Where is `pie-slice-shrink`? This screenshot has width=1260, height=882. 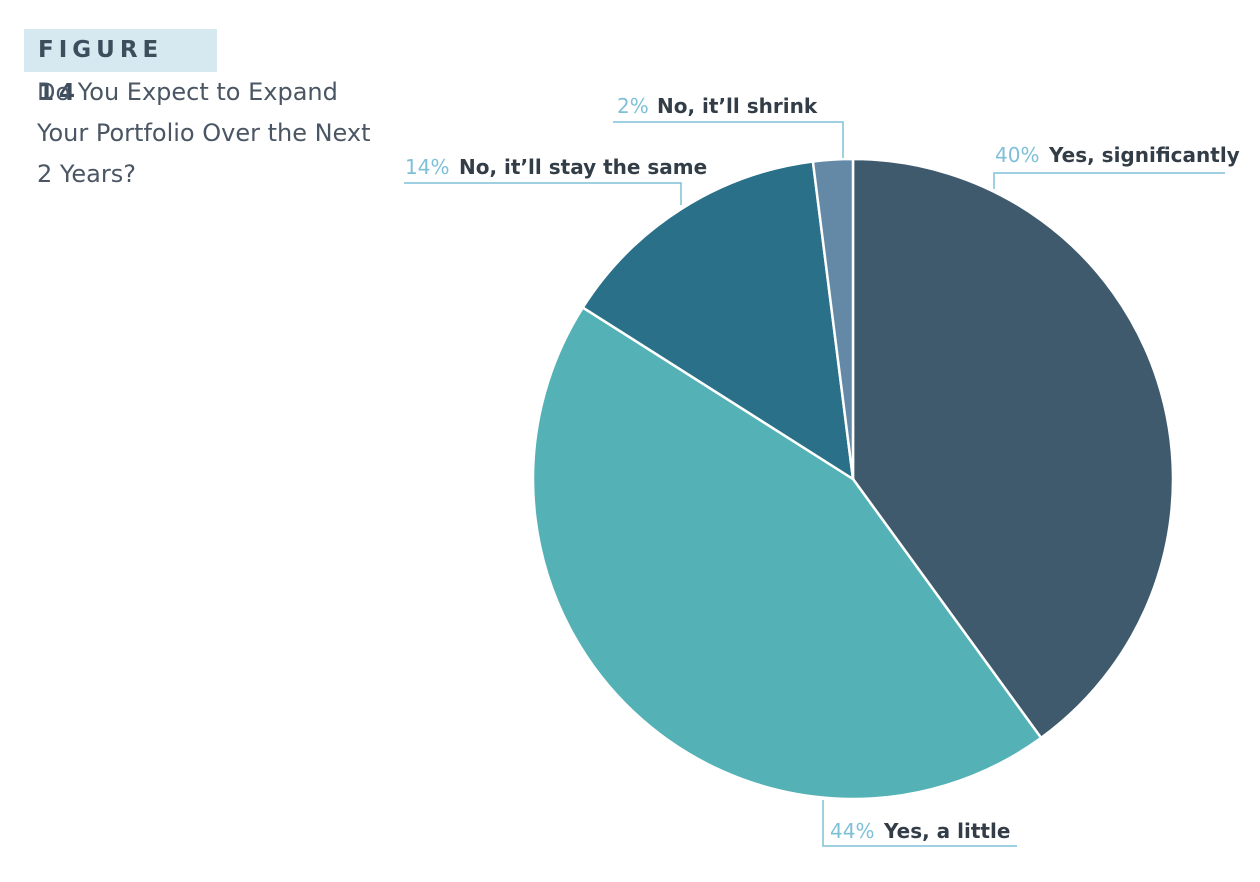
pie-slice-shrink is located at coordinates (833, 319).